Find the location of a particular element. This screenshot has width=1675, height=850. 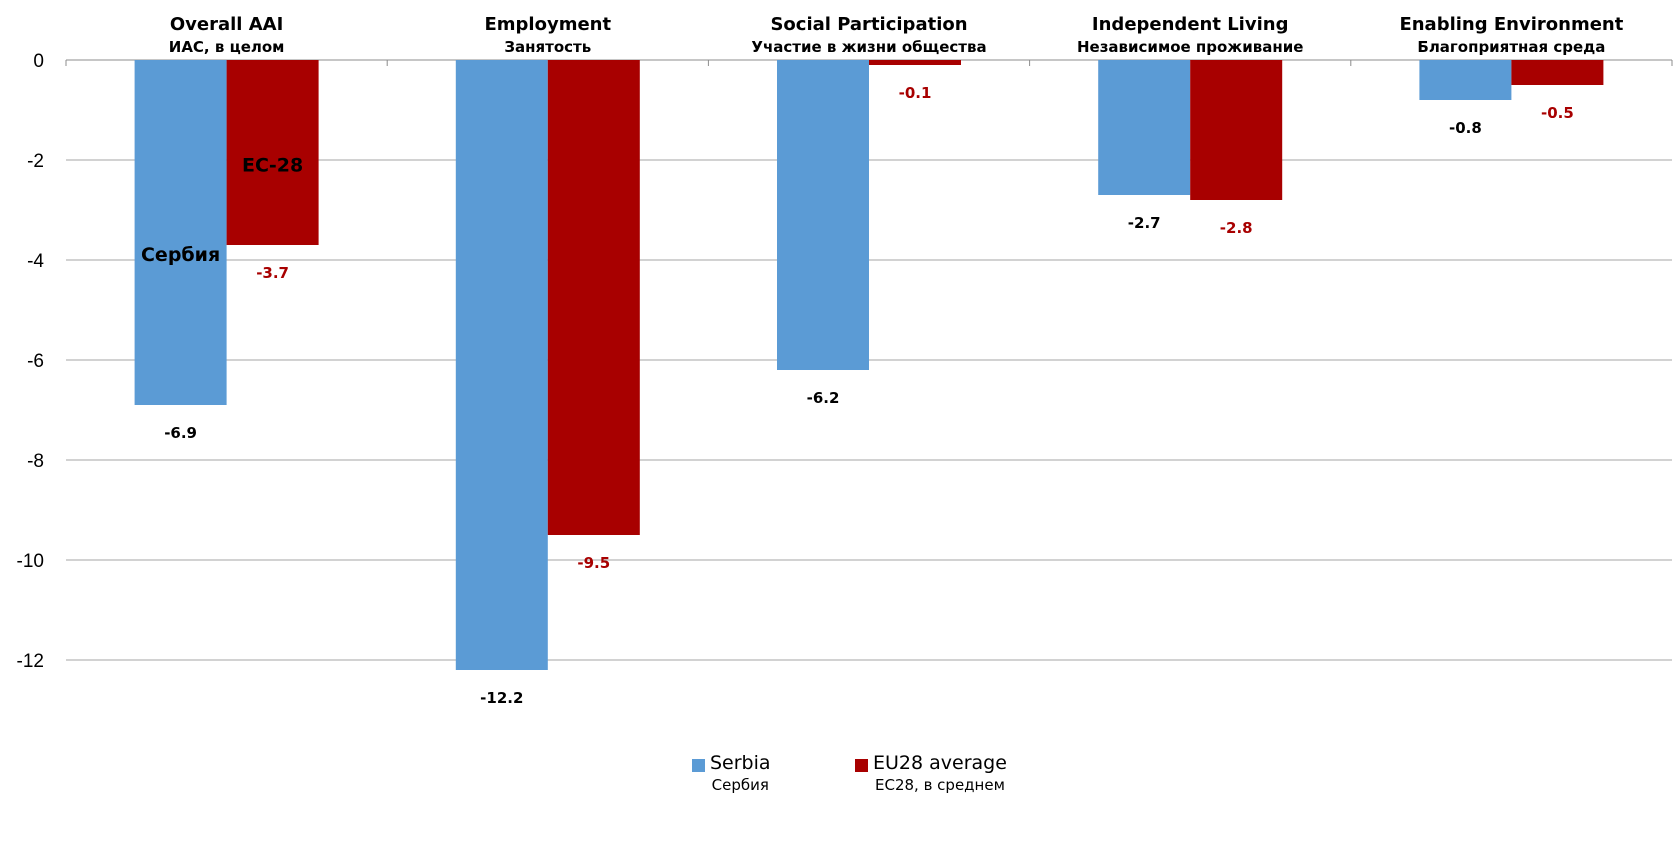

y-tick-label: -4 is located at coordinates (35, 261).